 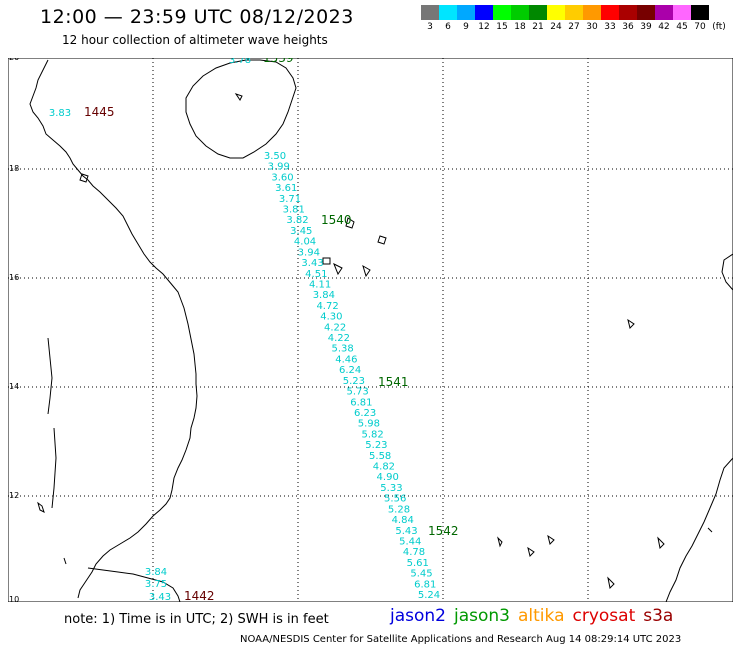 I want to click on wave-height-value: 4.11, so click(x=320, y=284).